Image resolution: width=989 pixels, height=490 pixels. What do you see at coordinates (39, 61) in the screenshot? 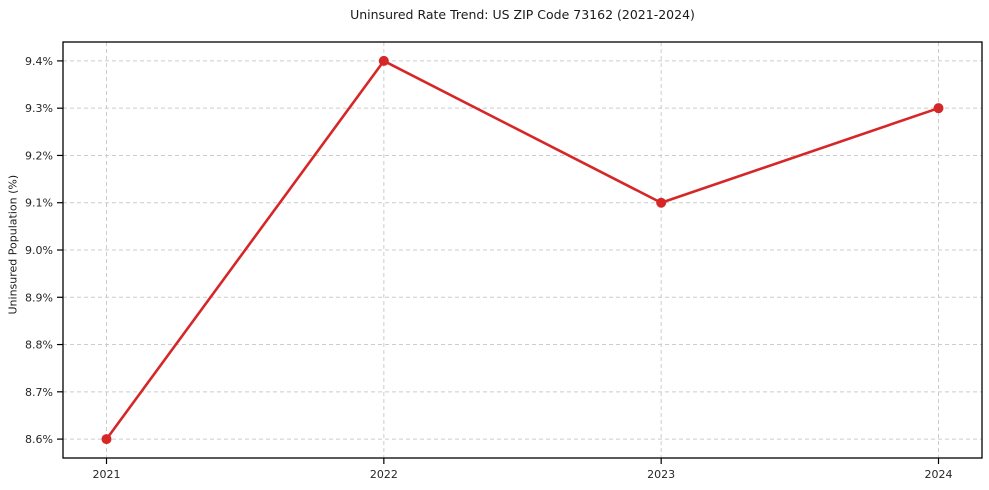
I see `y-tick-label: 9.4%` at bounding box center [39, 61].